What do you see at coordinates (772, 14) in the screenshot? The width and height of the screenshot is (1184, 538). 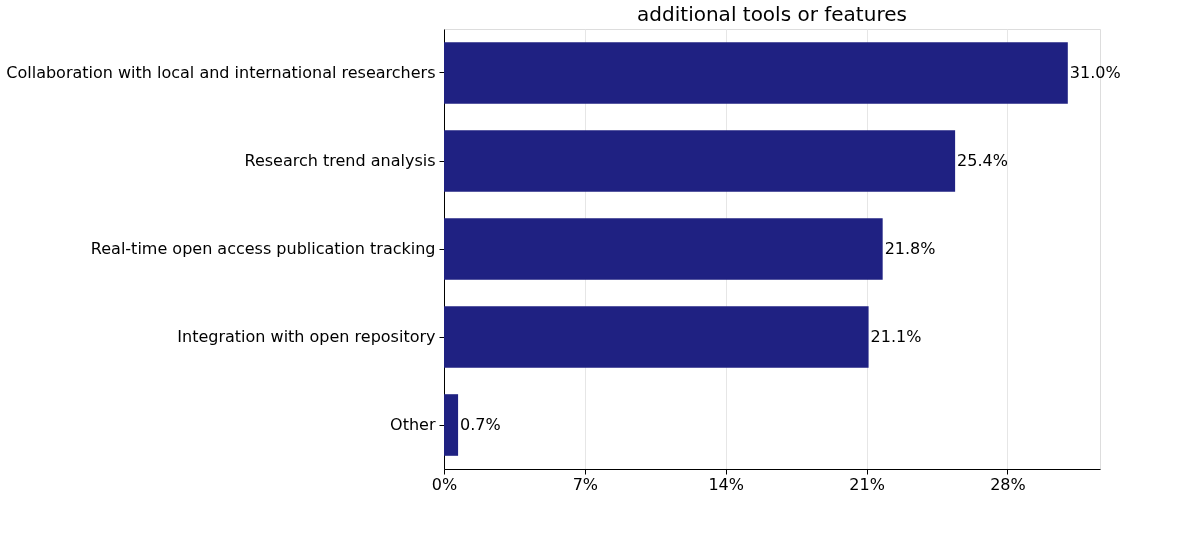 I see `chart-title: additional tools or features` at bounding box center [772, 14].